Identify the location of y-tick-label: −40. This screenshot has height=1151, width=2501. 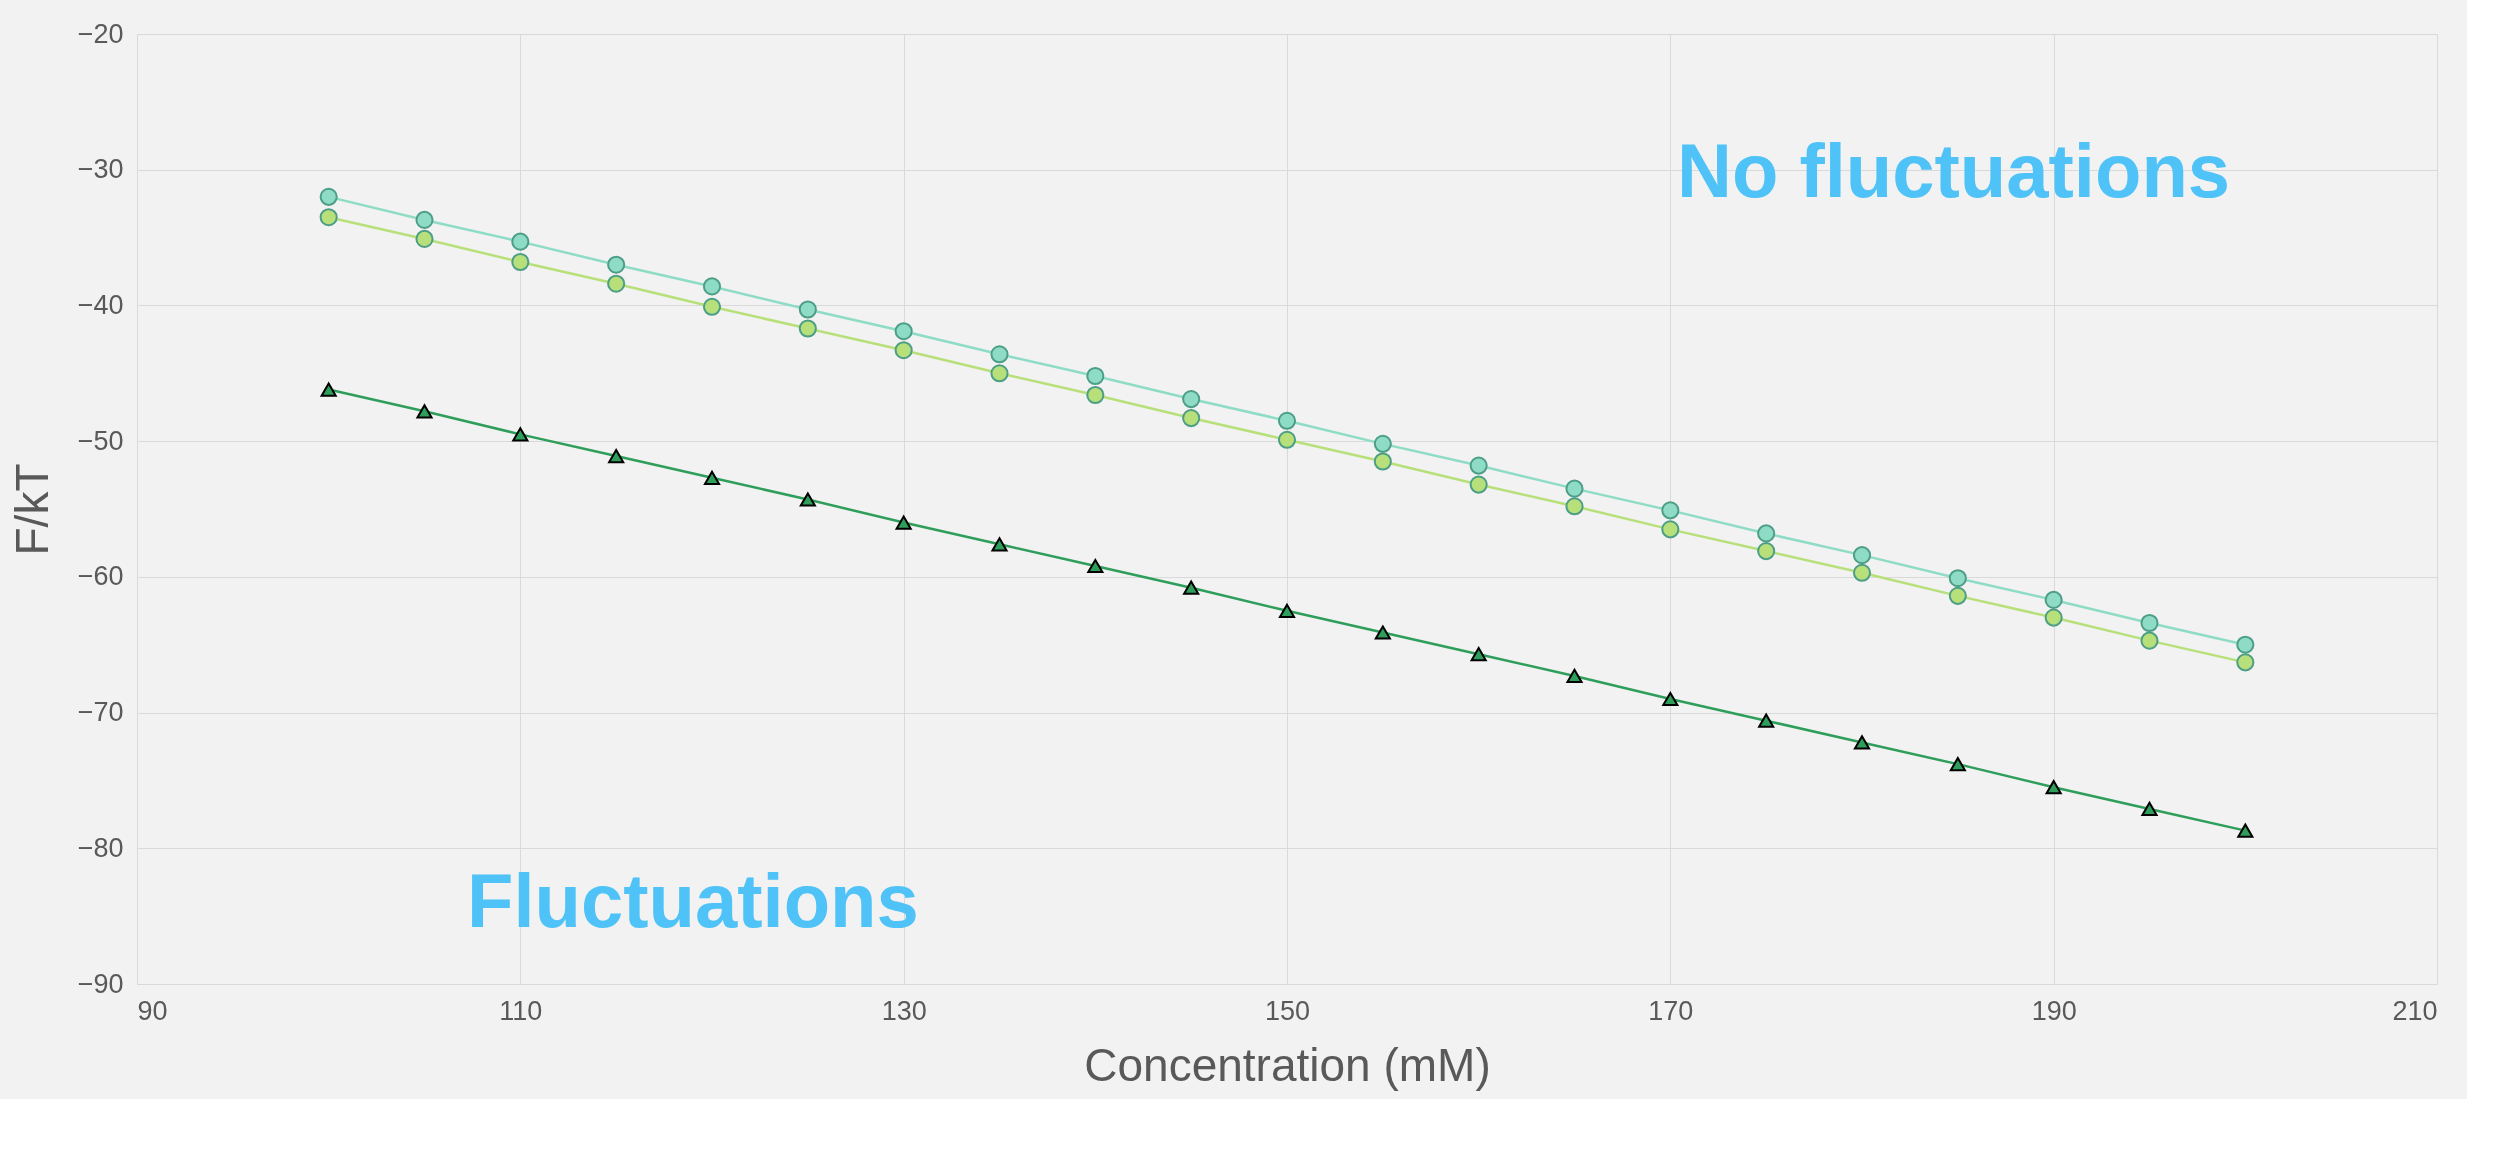
(100, 304).